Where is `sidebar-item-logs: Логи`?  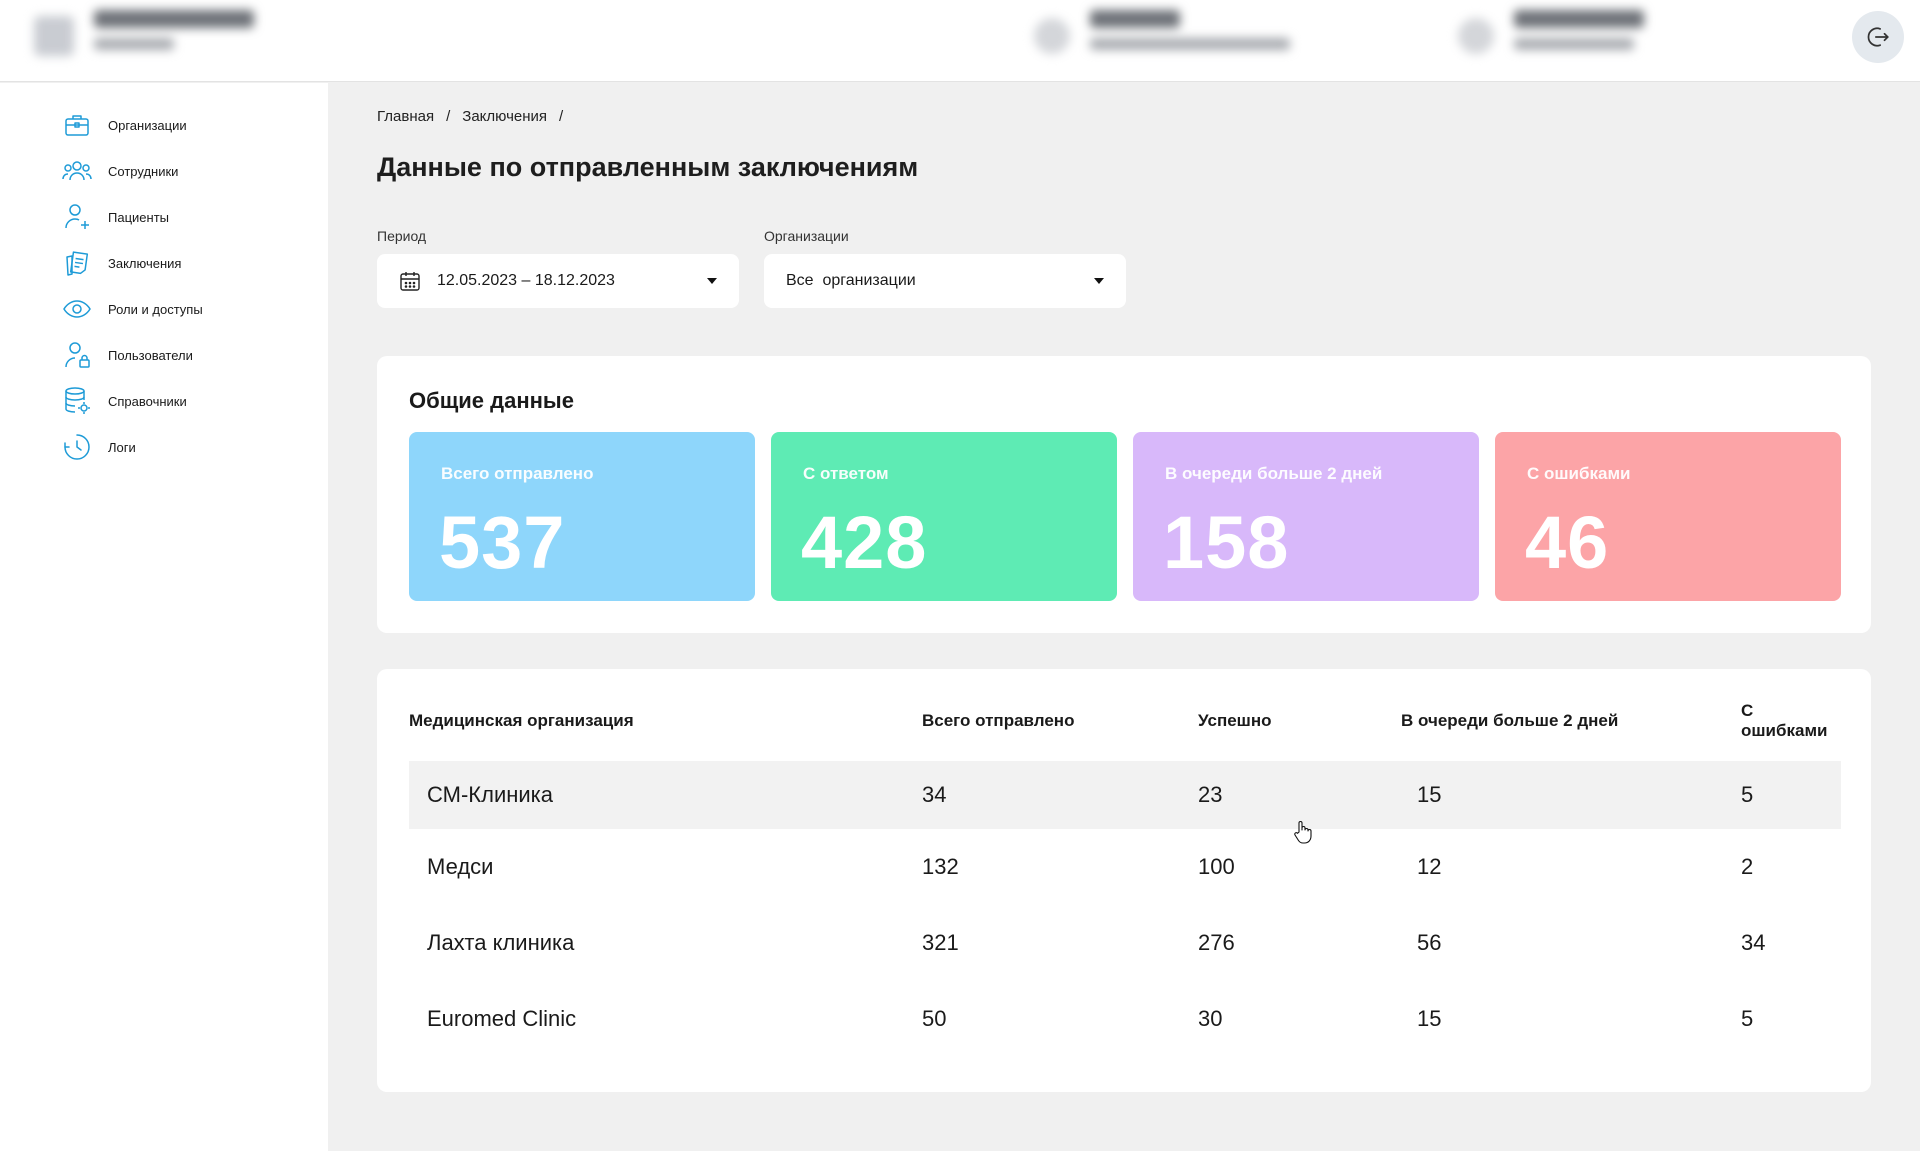 sidebar-item-logs: Логи is located at coordinates (99, 447).